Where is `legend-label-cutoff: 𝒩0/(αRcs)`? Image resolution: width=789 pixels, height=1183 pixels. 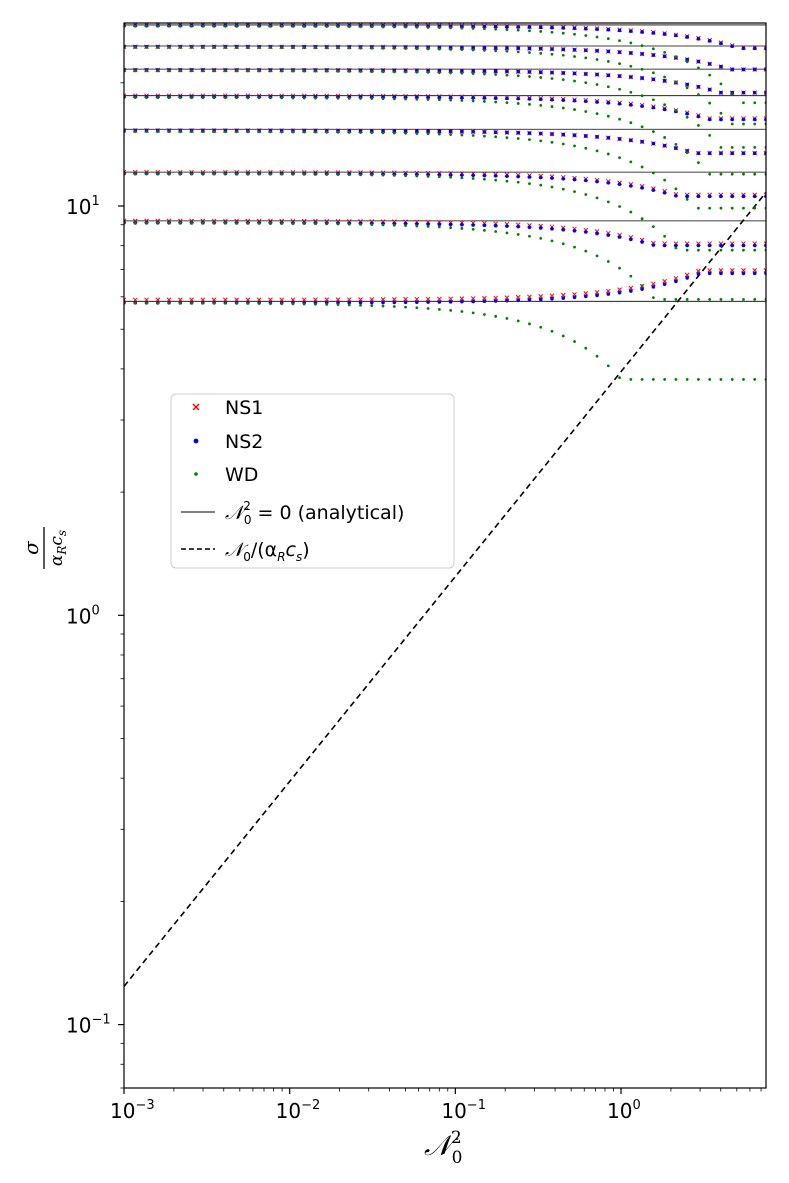
legend-label-cutoff: 𝒩0/(αRcs) is located at coordinates (267, 551).